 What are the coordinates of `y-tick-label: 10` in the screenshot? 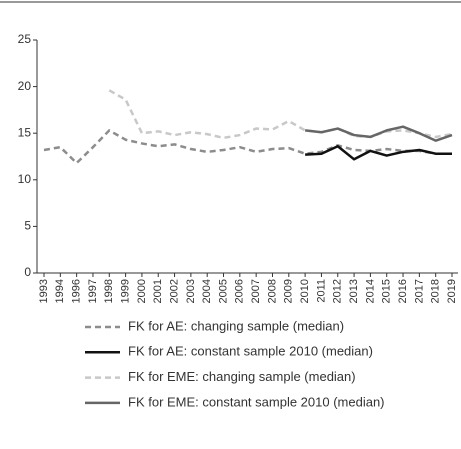 It's located at (25, 179).